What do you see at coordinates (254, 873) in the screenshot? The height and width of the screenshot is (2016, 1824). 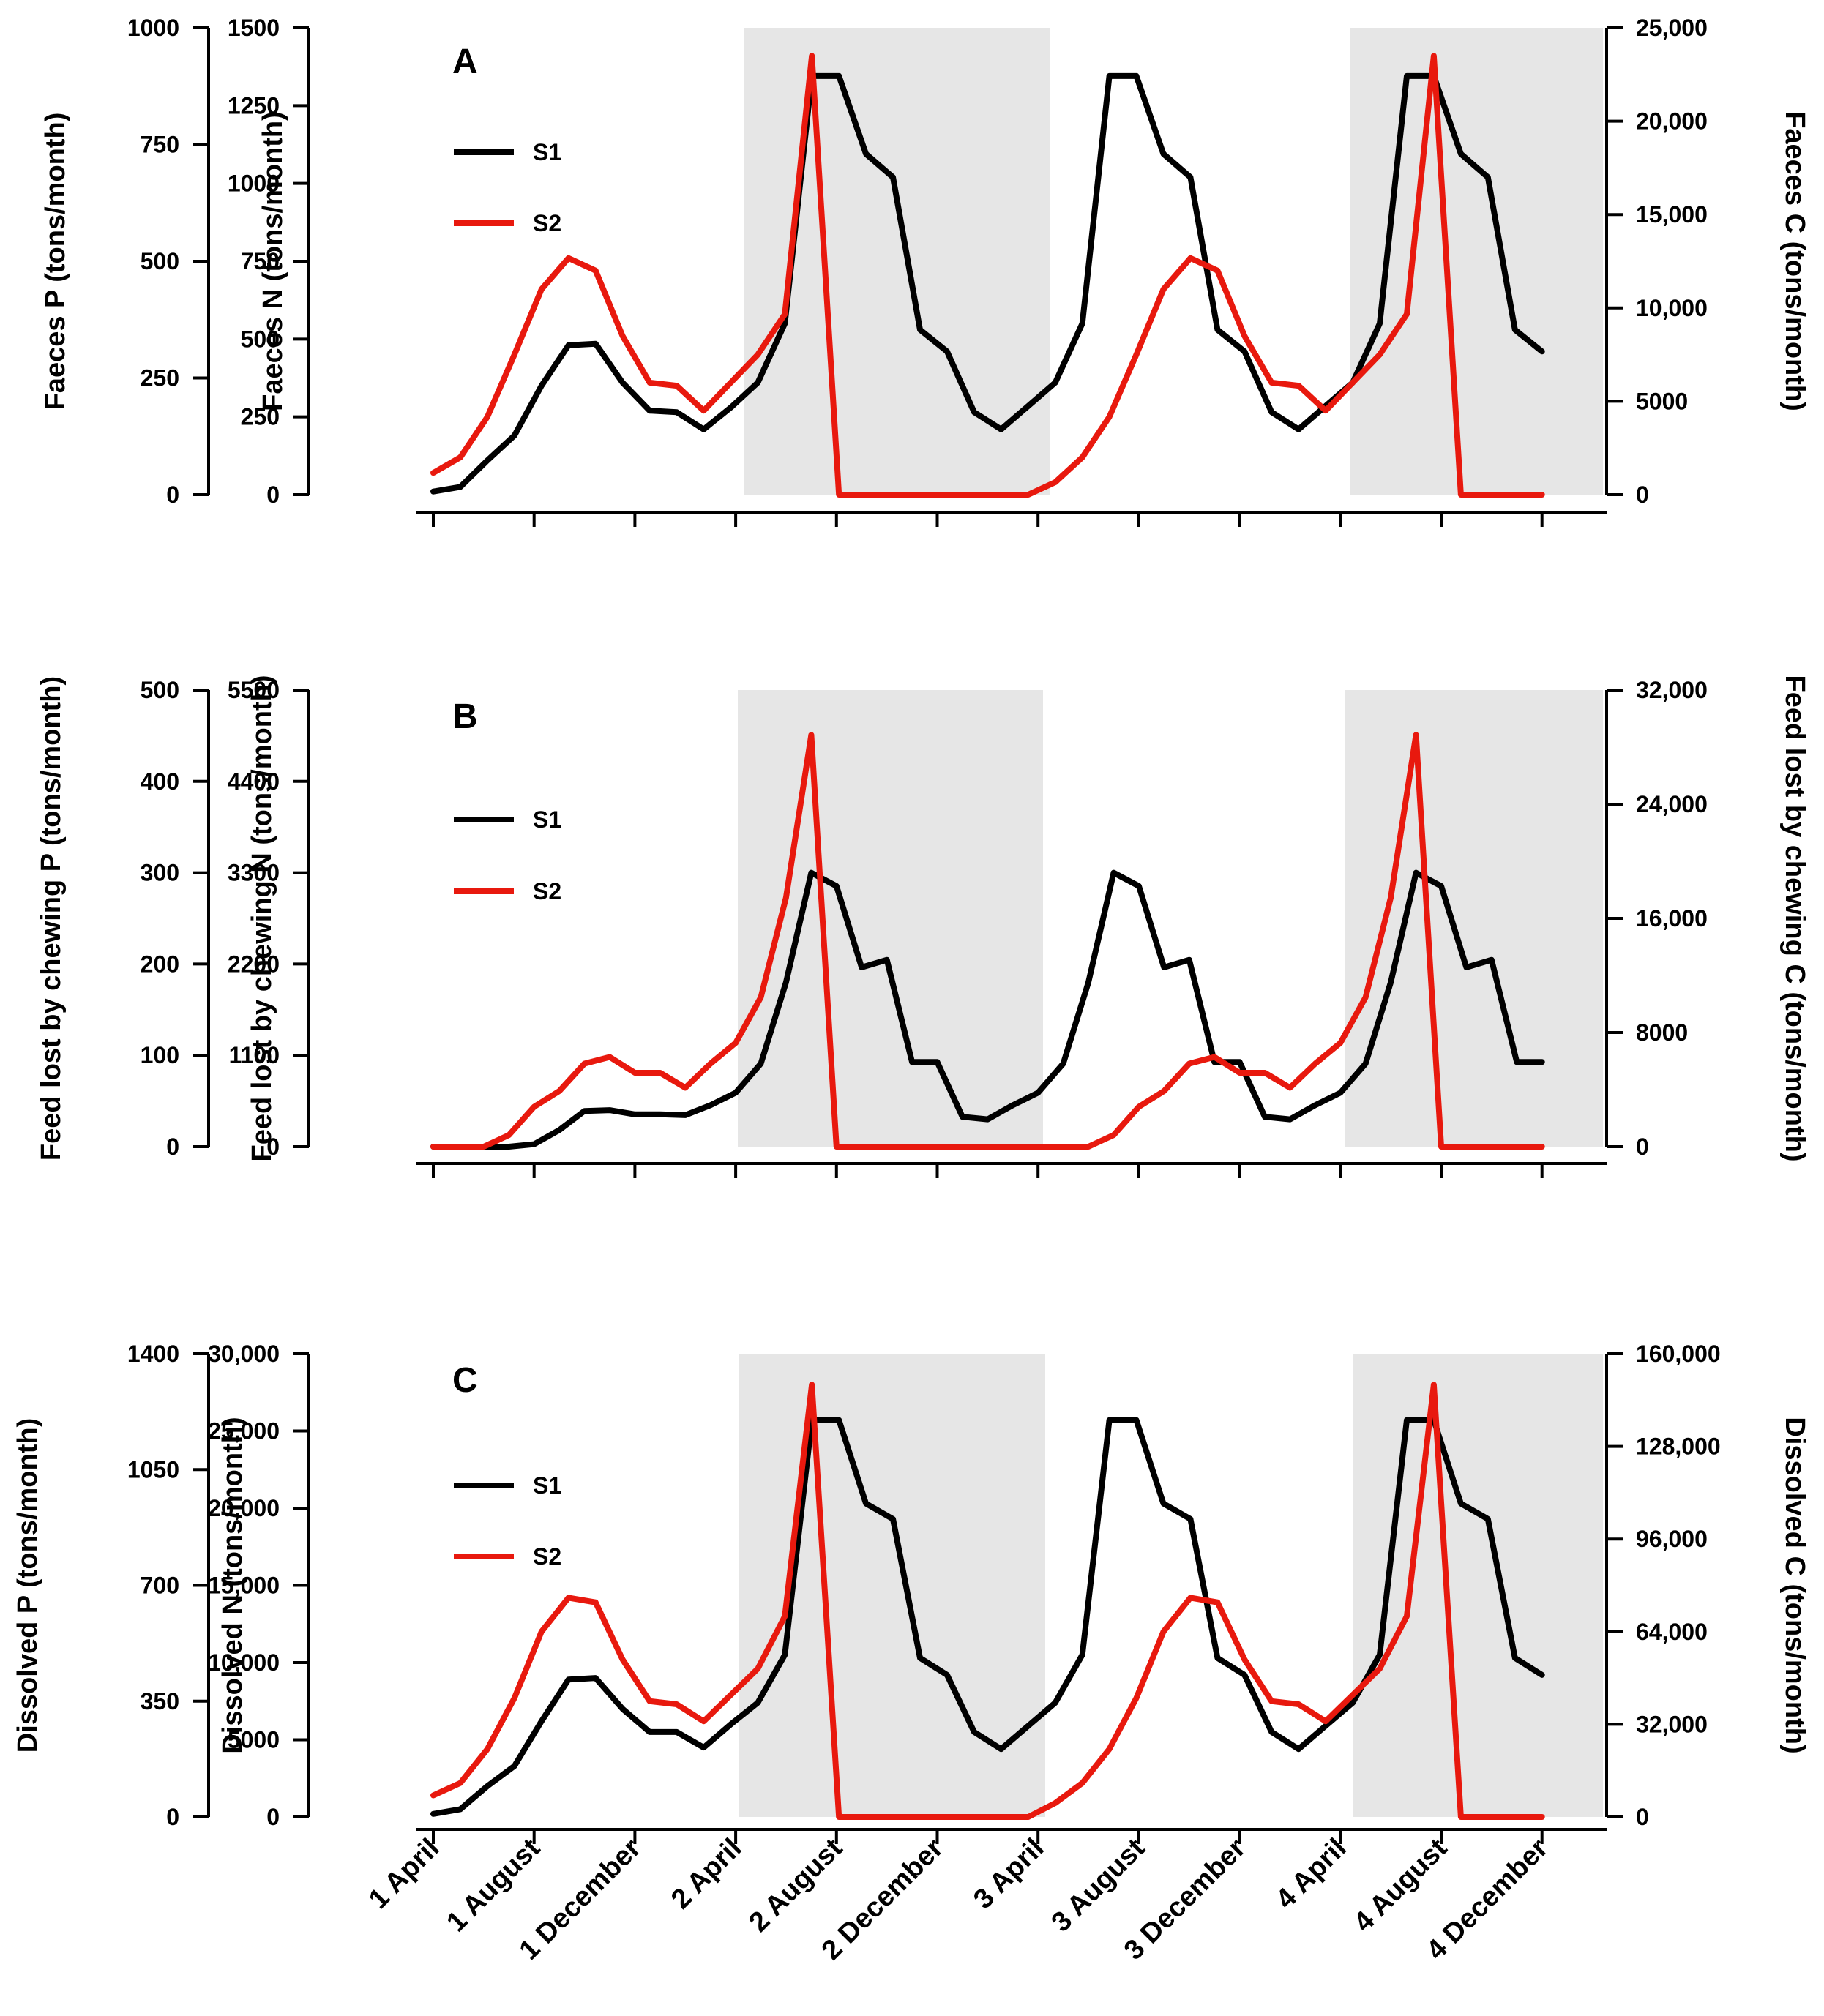 I see `left-inner-axis-tick-label: 3300` at bounding box center [254, 873].